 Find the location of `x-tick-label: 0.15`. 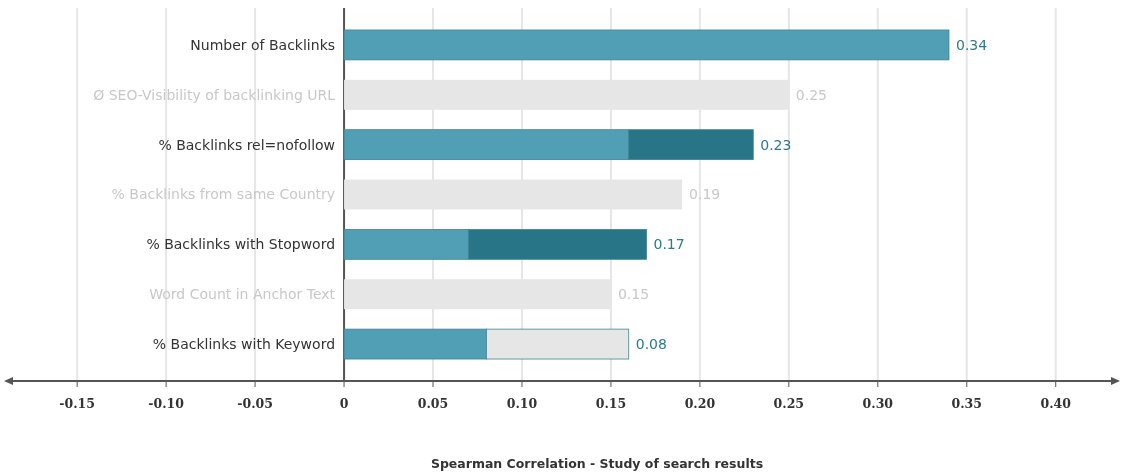

x-tick-label: 0.15 is located at coordinates (611, 403).